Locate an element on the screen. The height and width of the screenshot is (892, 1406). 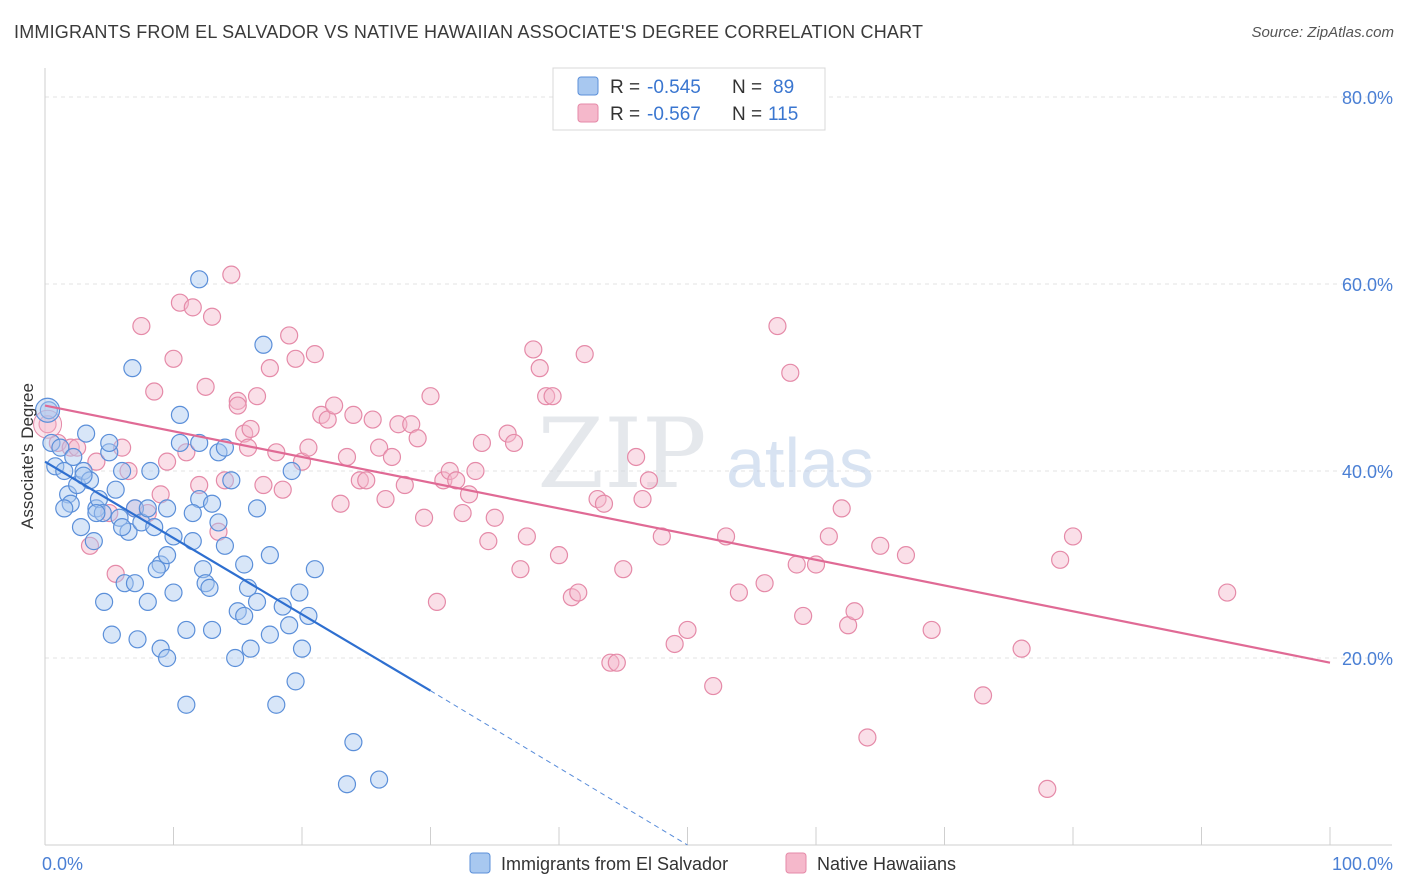
y-tick-labels: 20.0% 40.0% 60.0% 80.0% is located at coordinates (1367, 378).